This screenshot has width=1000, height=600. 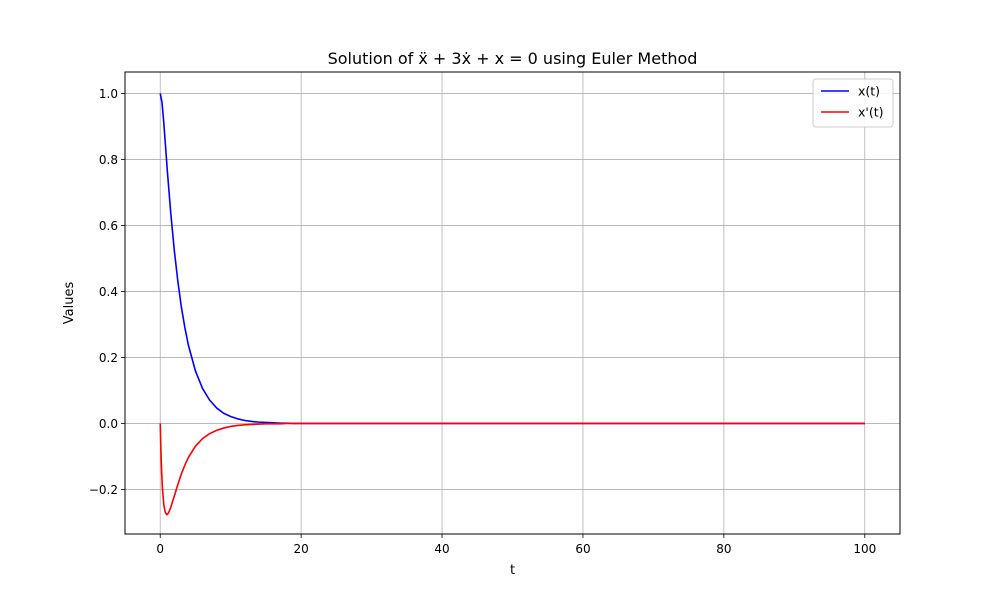 I want to click on x-tick-label: 100, so click(x=864, y=549).